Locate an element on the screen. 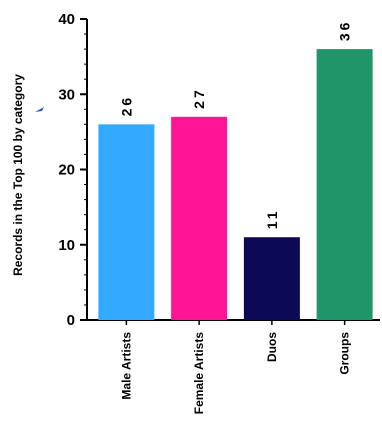  x-tick-label: Male Artists is located at coordinates (126, 366).